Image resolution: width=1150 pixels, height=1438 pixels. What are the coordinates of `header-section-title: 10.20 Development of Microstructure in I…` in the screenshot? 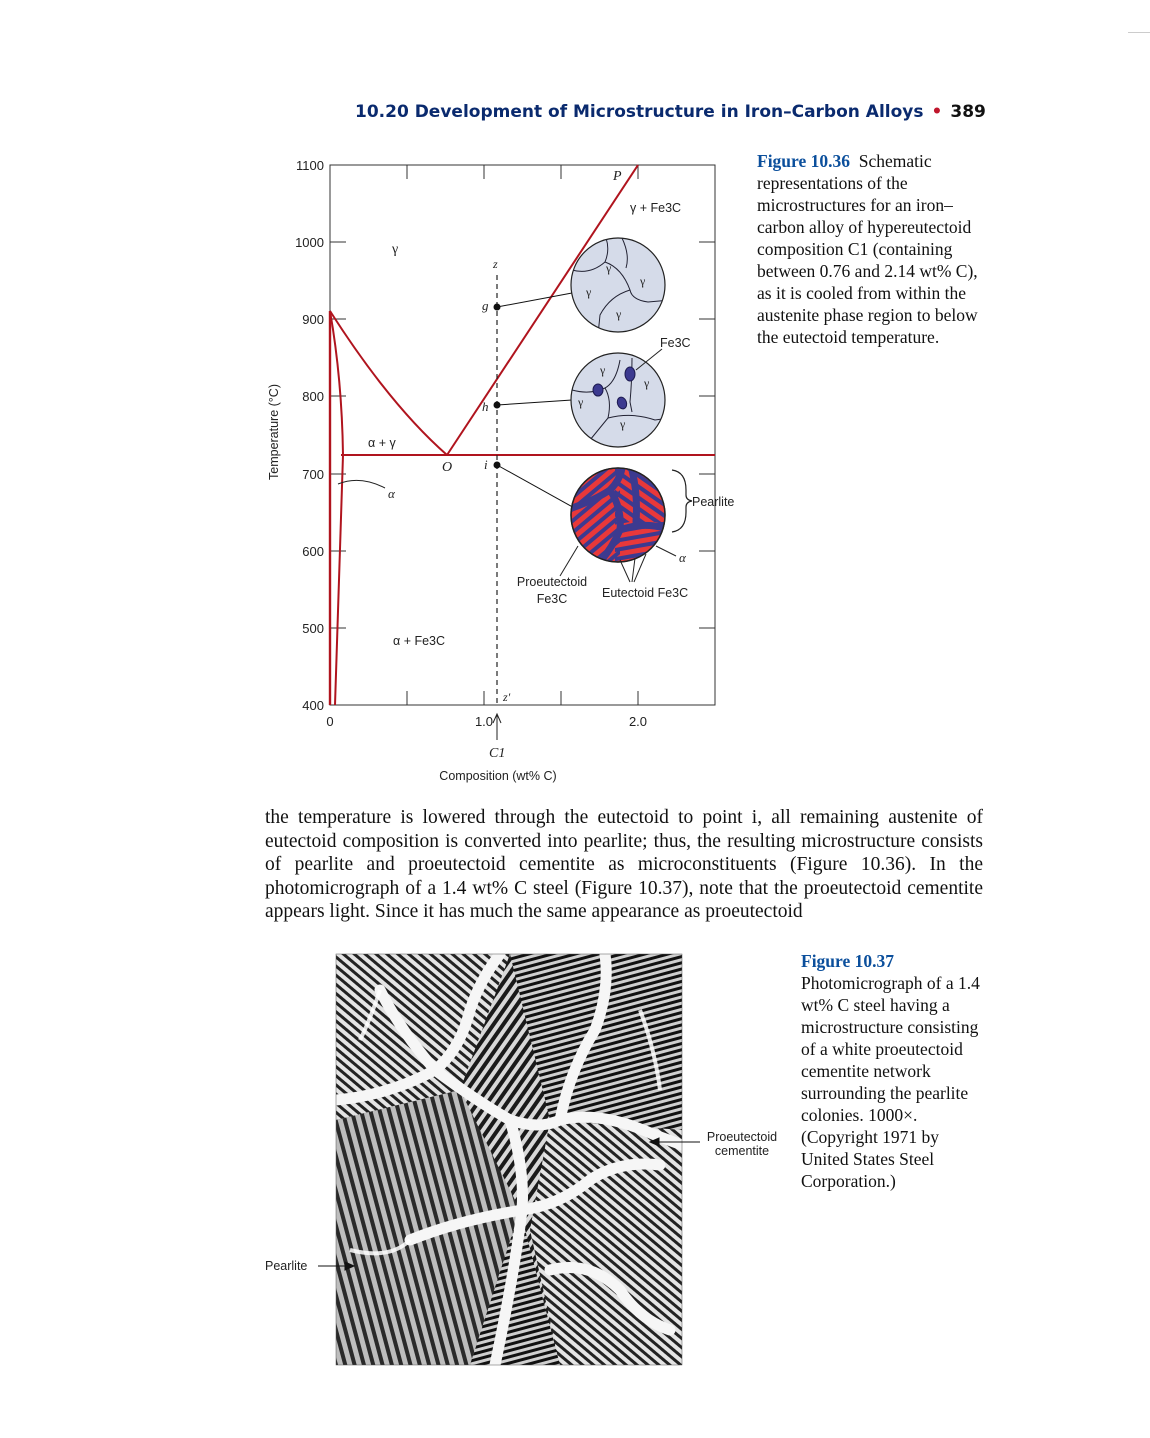 It's located at (639, 112).